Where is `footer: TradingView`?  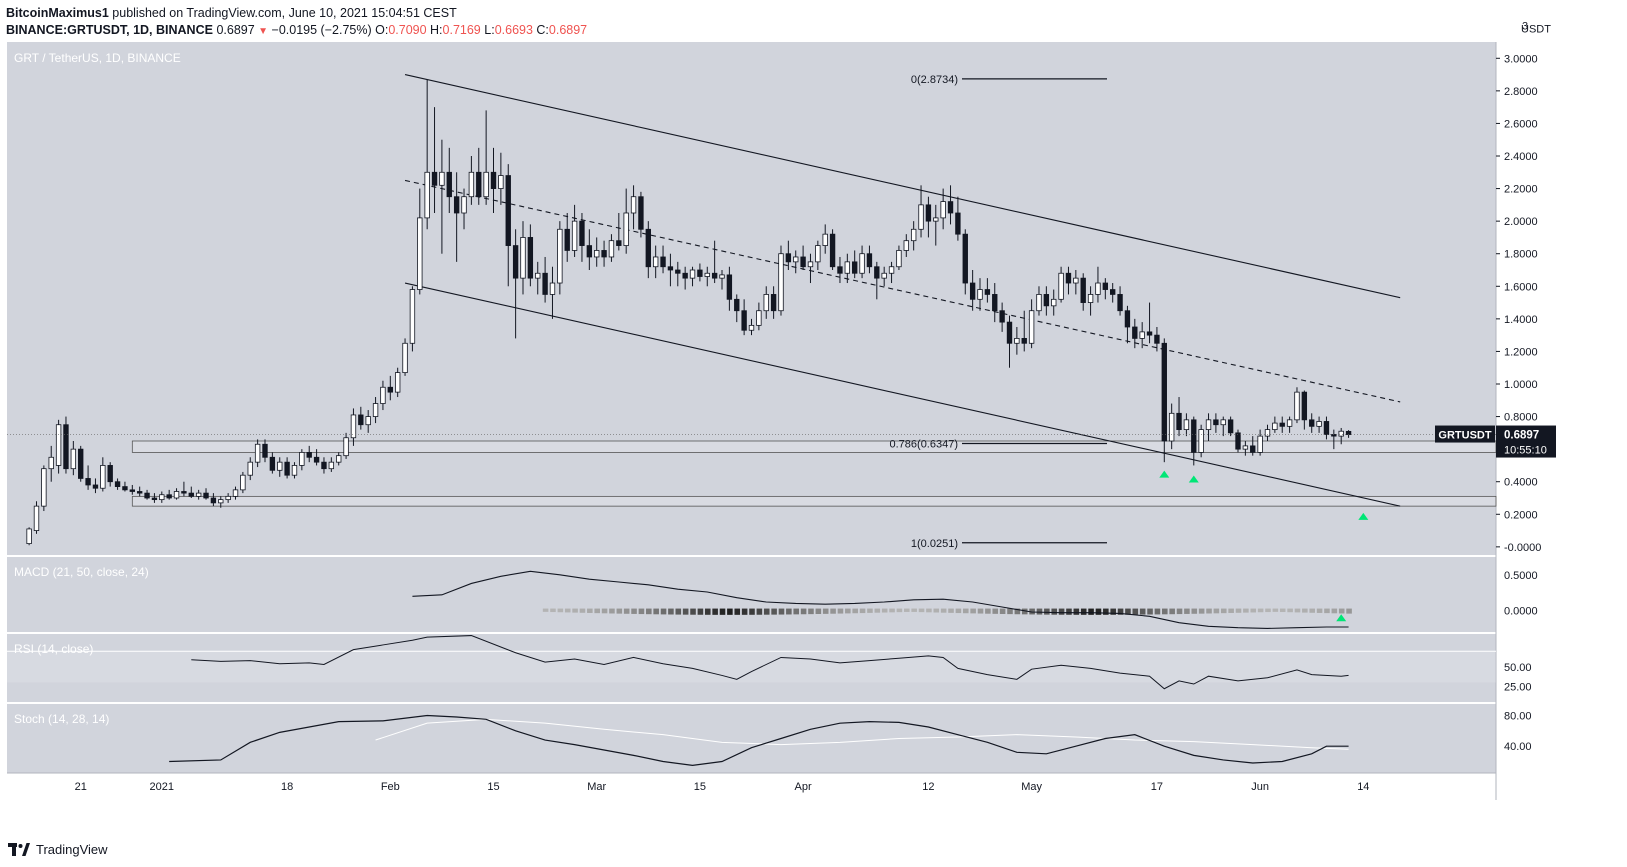
footer: TradingView is located at coordinates (58, 849).